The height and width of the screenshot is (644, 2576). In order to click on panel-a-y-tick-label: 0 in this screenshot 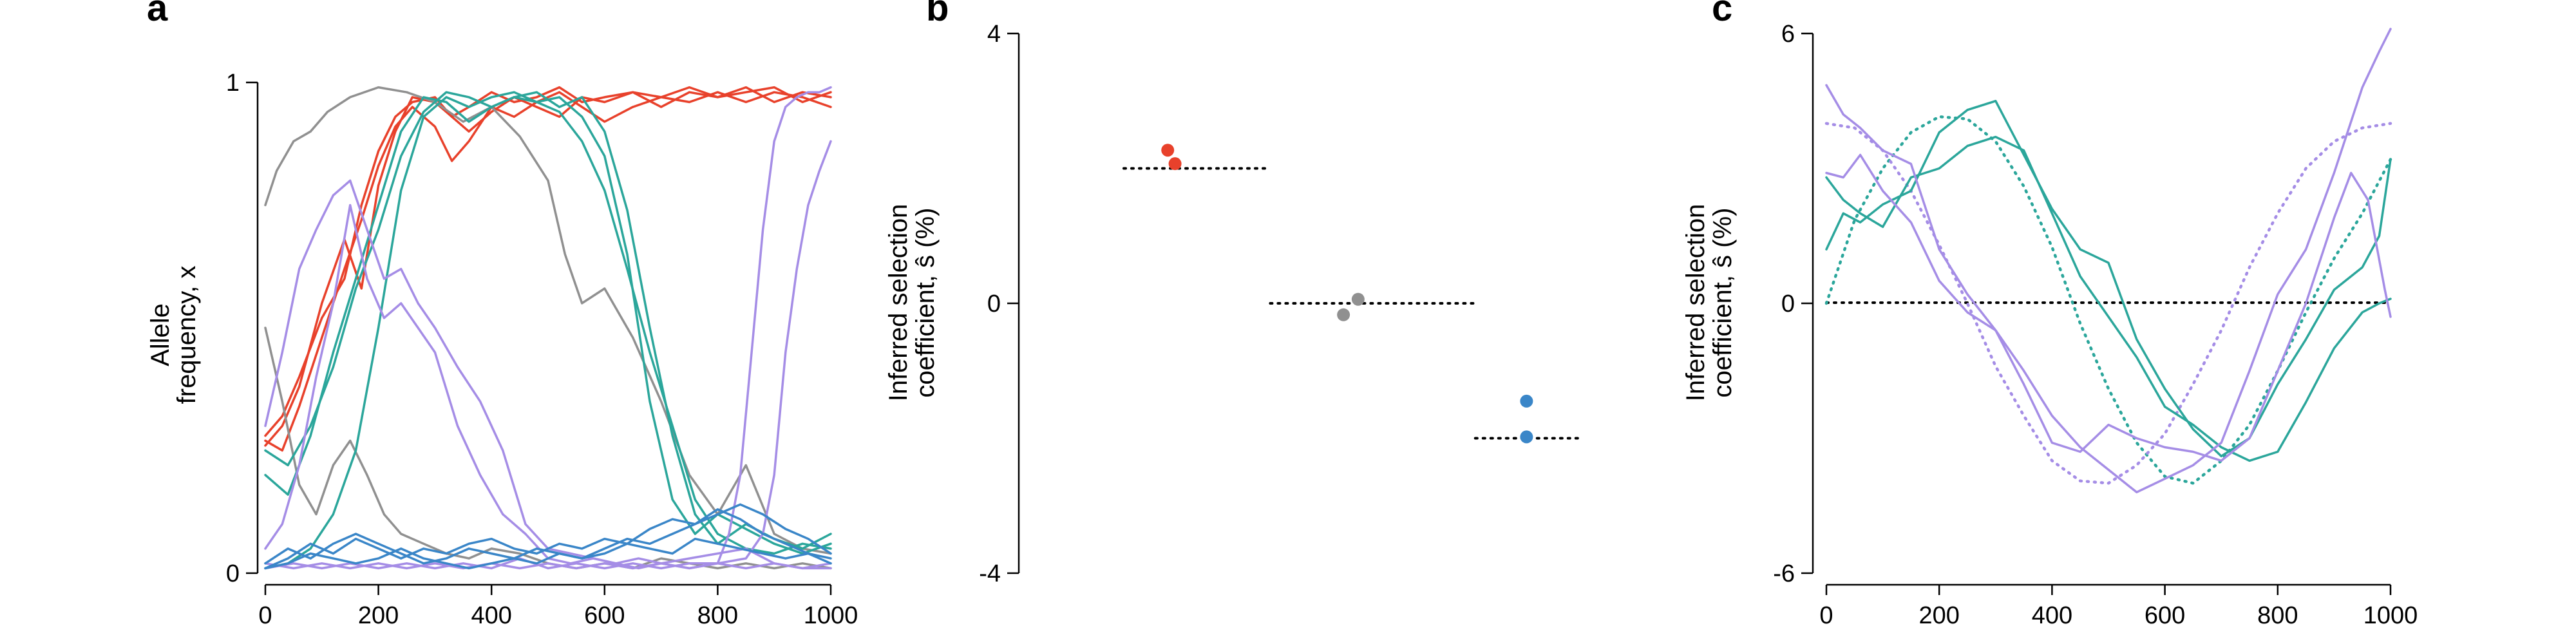, I will do `click(233, 573)`.